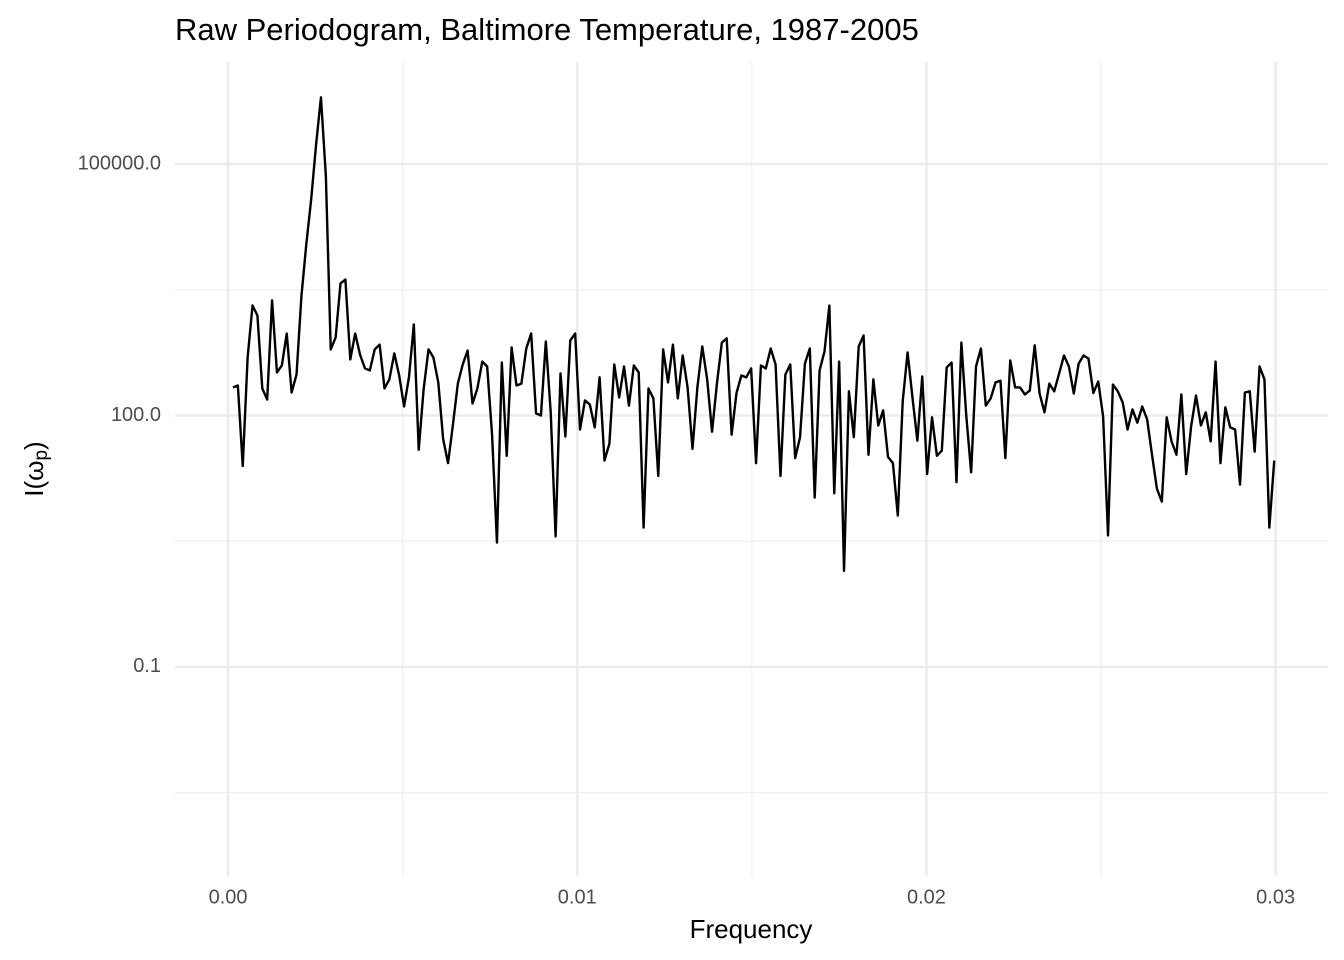 The image size is (1344, 960). Describe the element at coordinates (926, 897) in the screenshot. I see `x-tick-label: 0.02` at that location.